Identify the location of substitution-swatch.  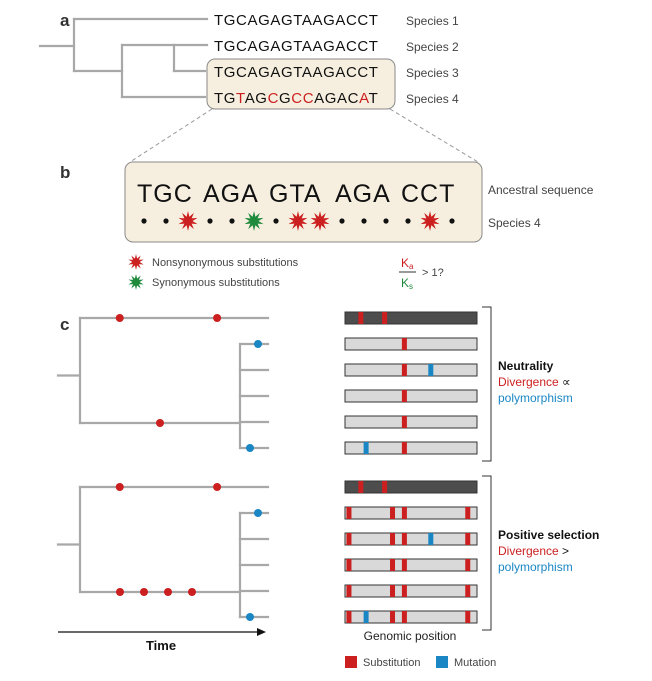
(351, 662).